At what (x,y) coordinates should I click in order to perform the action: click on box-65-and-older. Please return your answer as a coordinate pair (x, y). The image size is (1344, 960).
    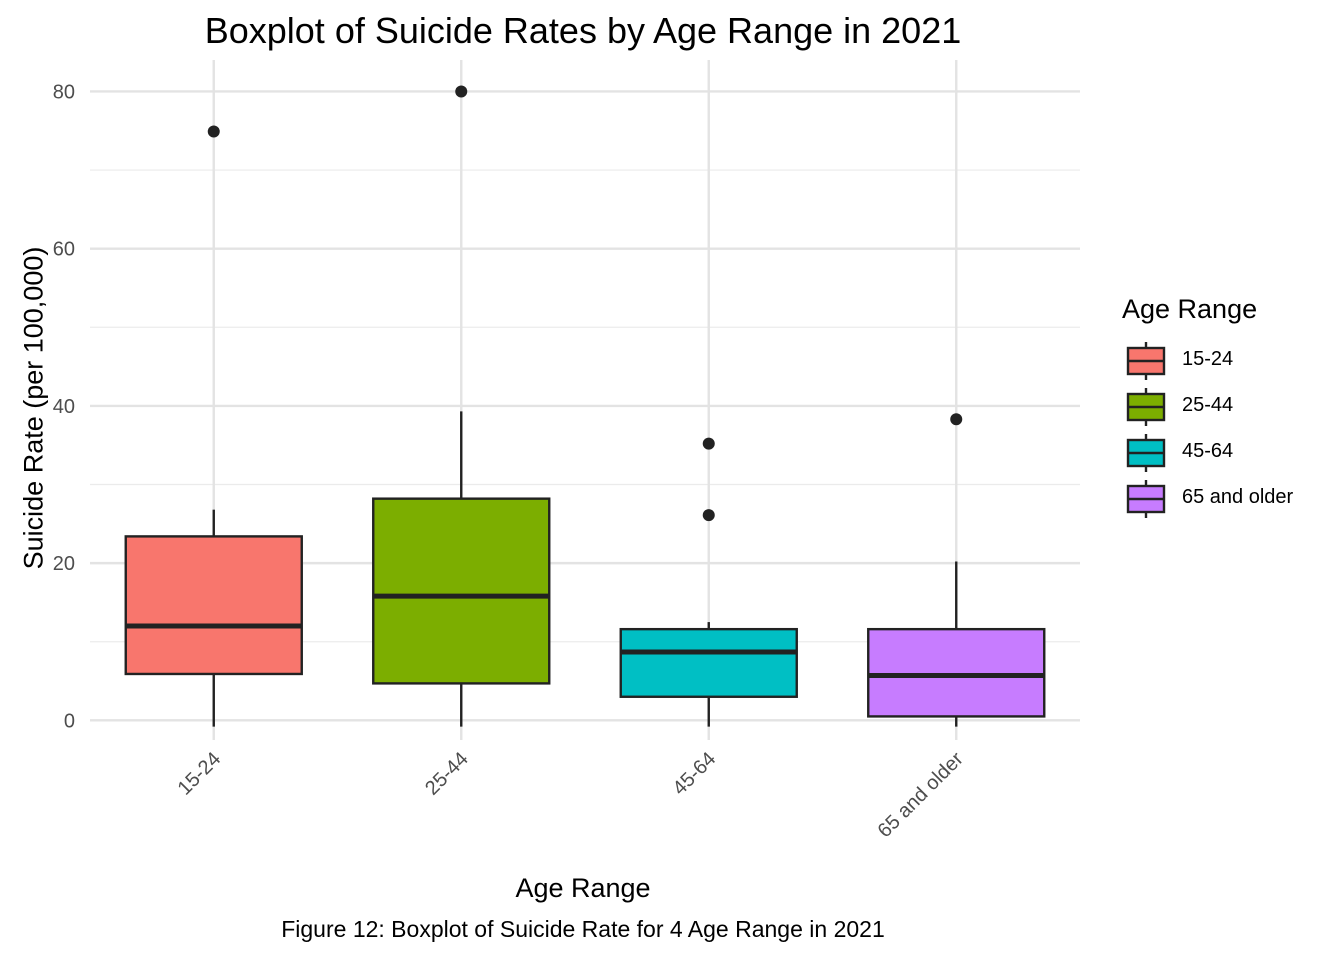
    Looking at the image, I should click on (956, 570).